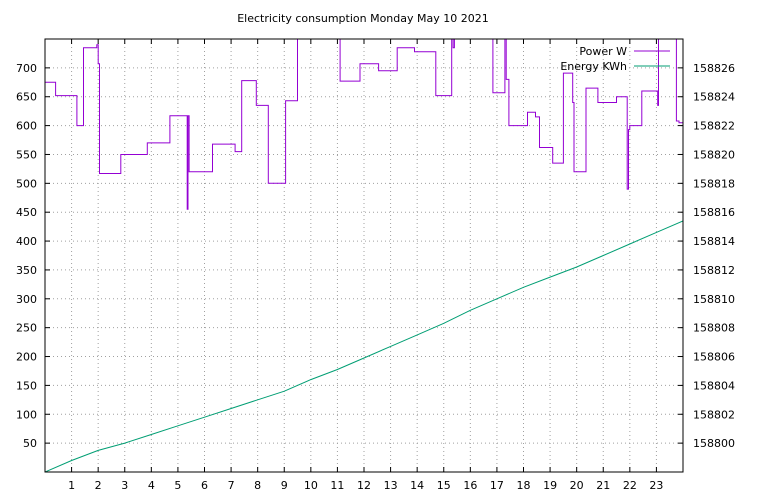 This screenshot has width=768, height=500. I want to click on x-tick-label: 12, so click(364, 485).